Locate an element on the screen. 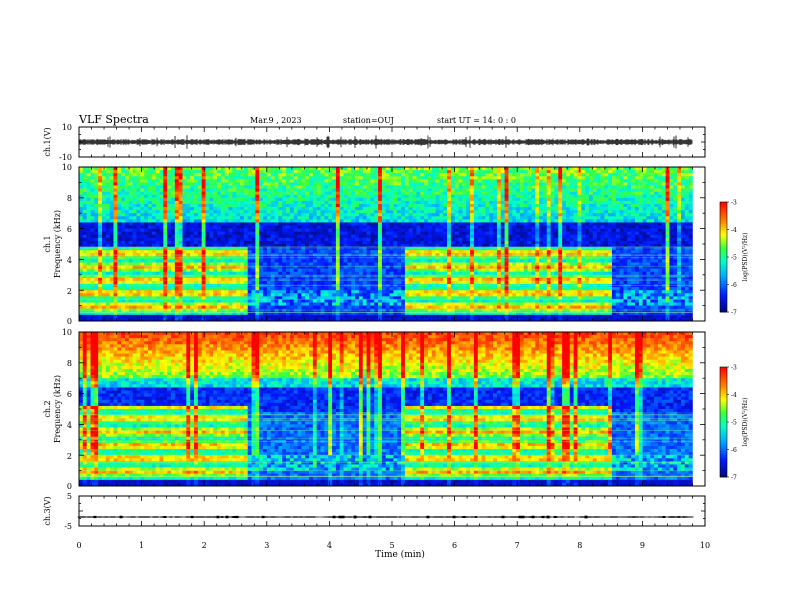 The height and width of the screenshot is (612, 792). start-time-label: start UT = 14: 0 : 0 is located at coordinates (476, 120).